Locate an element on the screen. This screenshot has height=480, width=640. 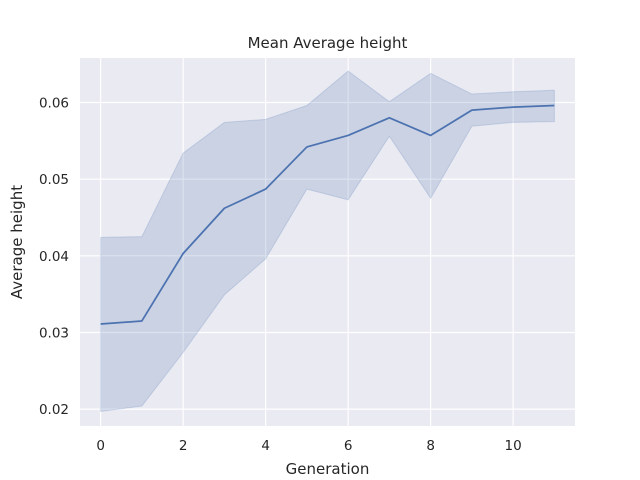
x-tick-label: 4 is located at coordinates (265, 446).